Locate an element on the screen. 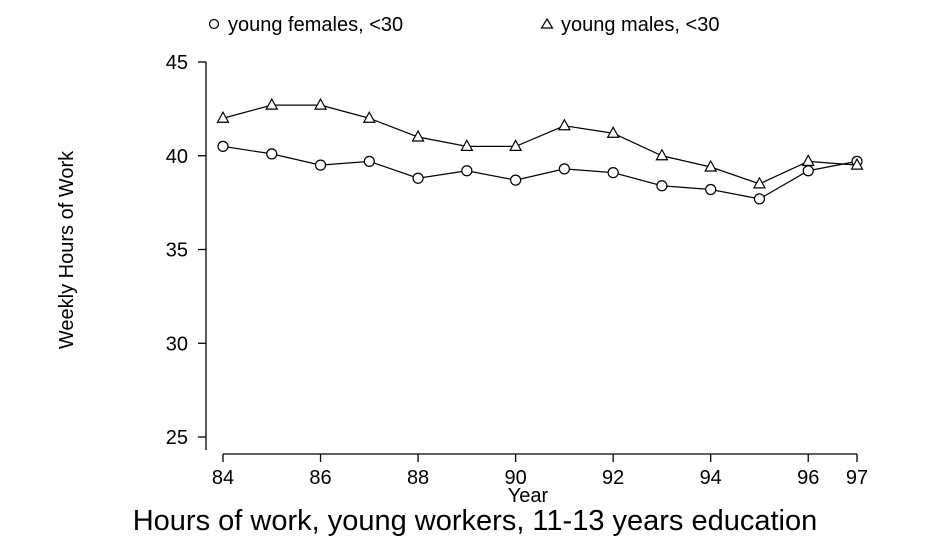  series-group is located at coordinates (540, 151).